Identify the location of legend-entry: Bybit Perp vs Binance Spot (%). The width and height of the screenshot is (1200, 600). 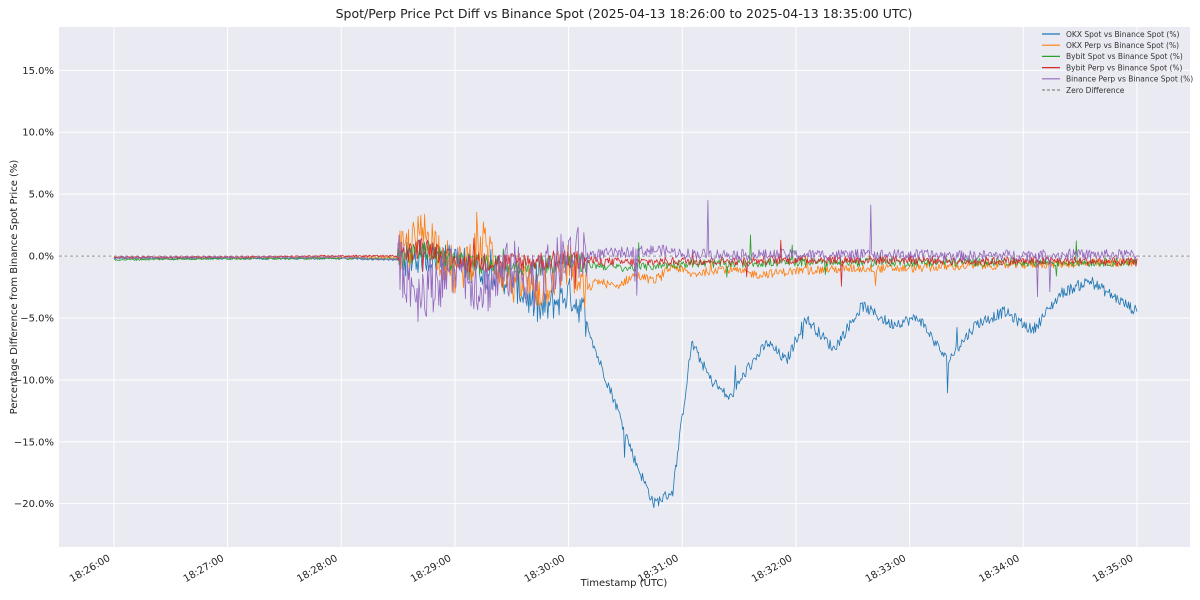
(1124, 67).